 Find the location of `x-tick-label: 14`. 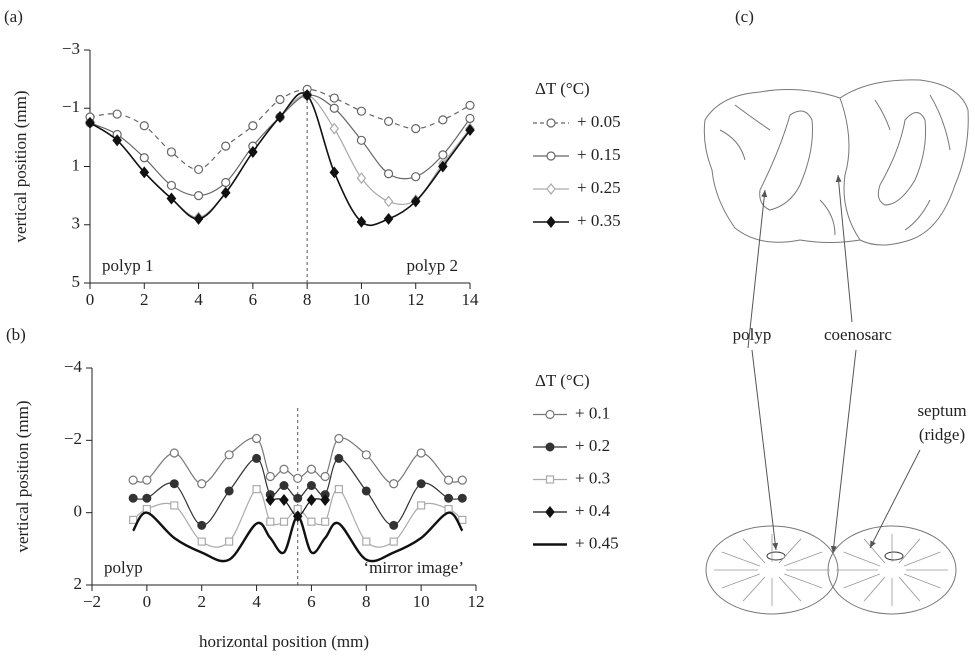

x-tick-label: 14 is located at coordinates (471, 299).